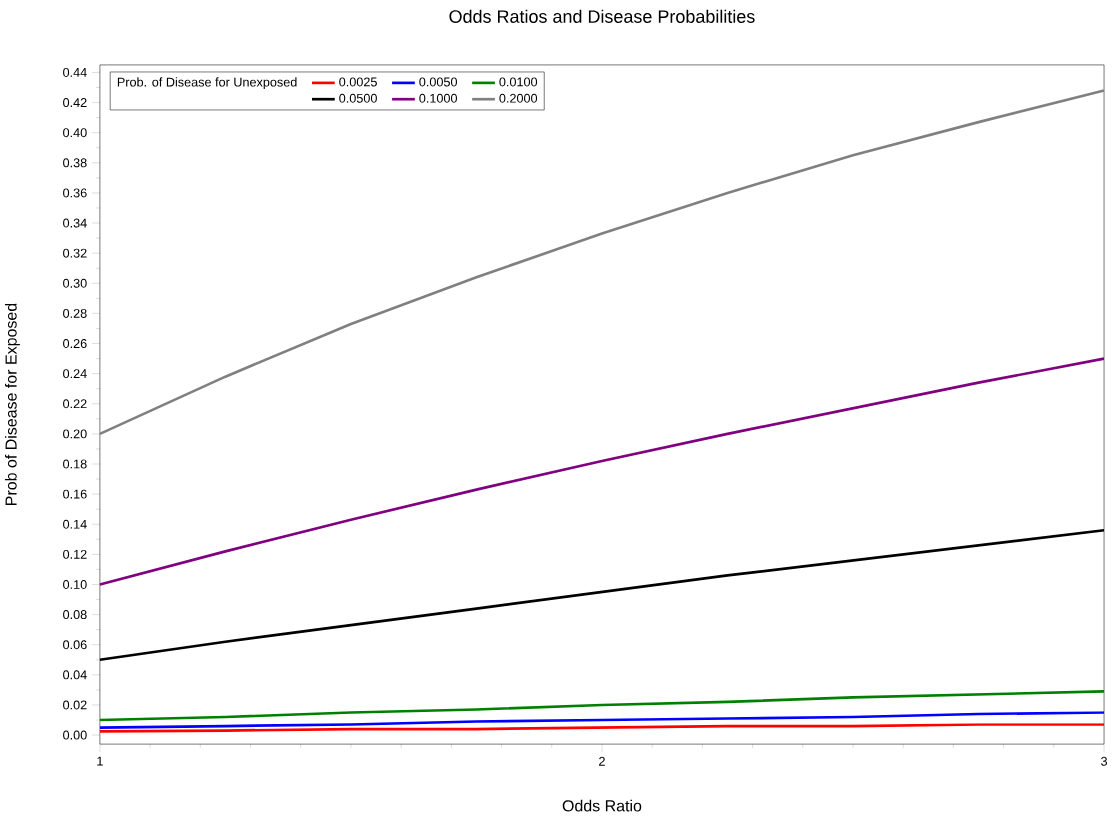 The height and width of the screenshot is (829, 1112). Describe the element at coordinates (75, 193) in the screenshot. I see `y-tick-label: 0.36` at that location.